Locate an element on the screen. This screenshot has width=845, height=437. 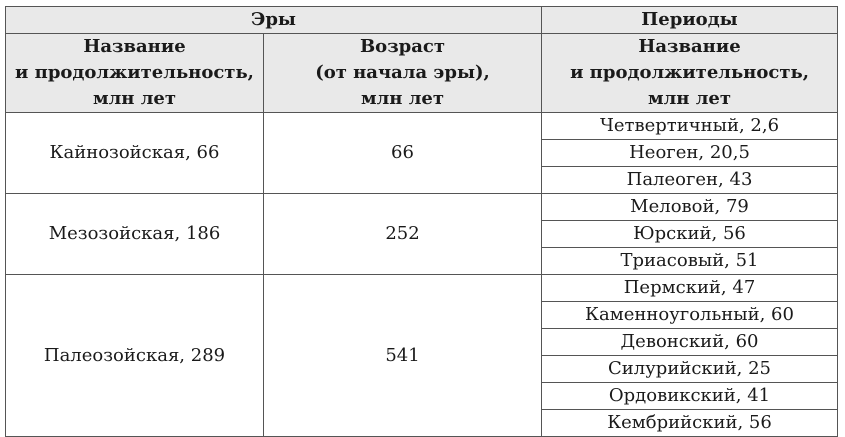
period-cell: Кембрийский, 56 is located at coordinates (690, 423).